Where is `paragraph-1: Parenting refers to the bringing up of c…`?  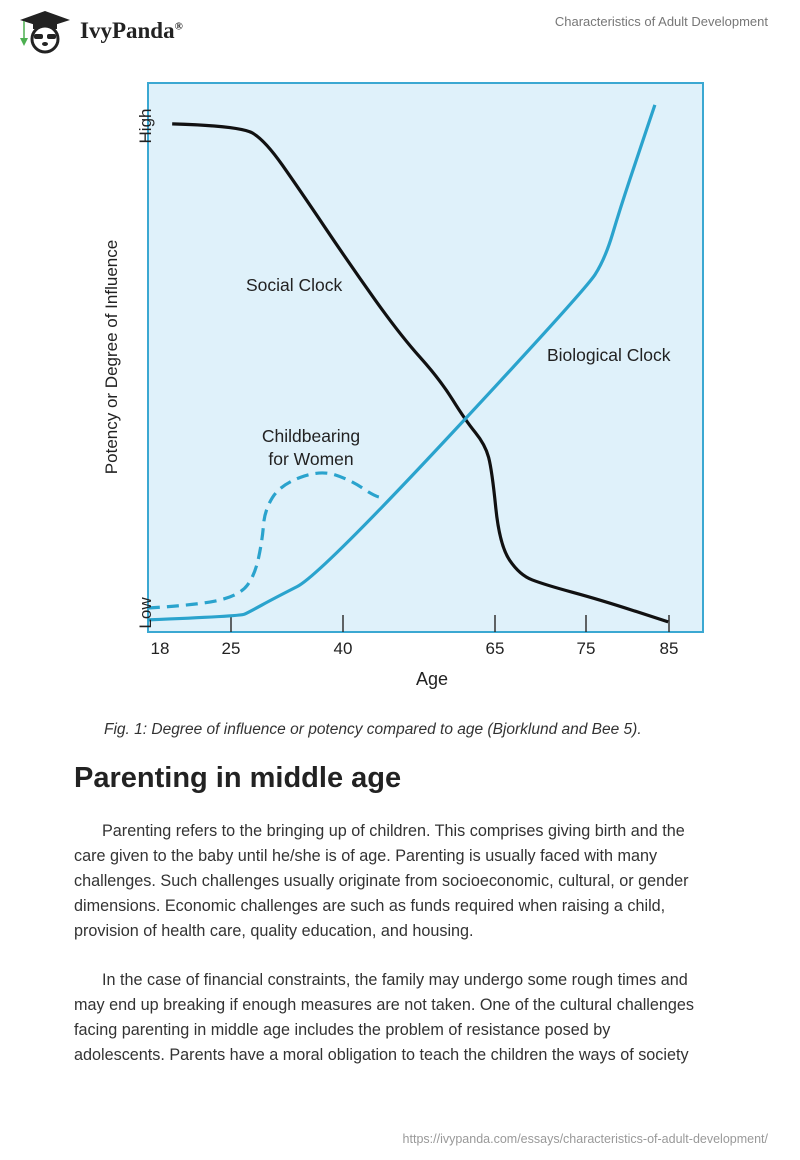 paragraph-1: Parenting refers to the bringing up of c… is located at coordinates (381, 881).